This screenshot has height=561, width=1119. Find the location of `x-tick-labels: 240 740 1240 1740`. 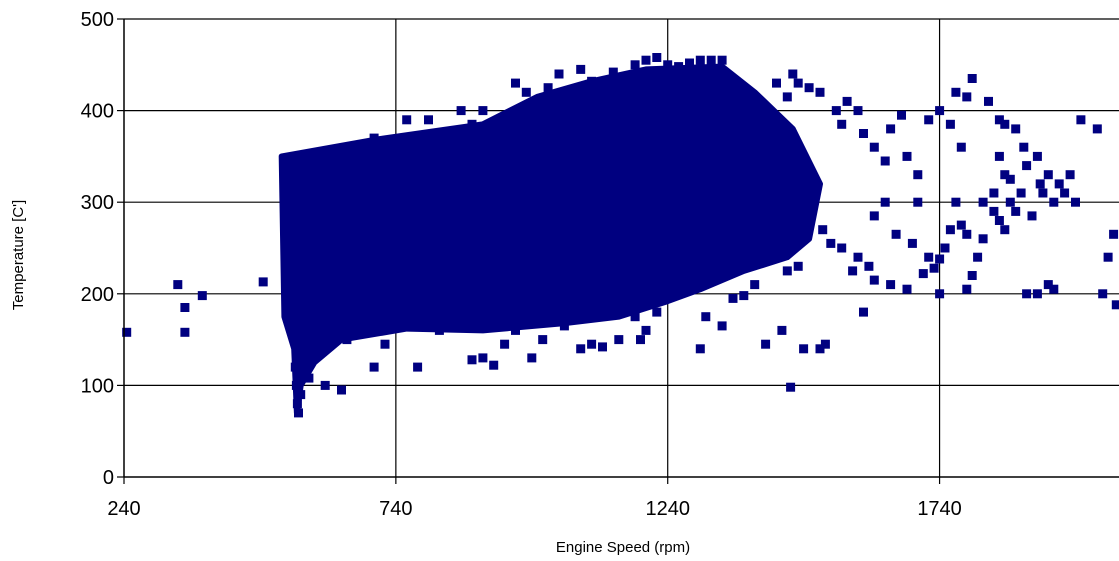

x-tick-labels: 240 740 1240 1740 is located at coordinates (534, 509).